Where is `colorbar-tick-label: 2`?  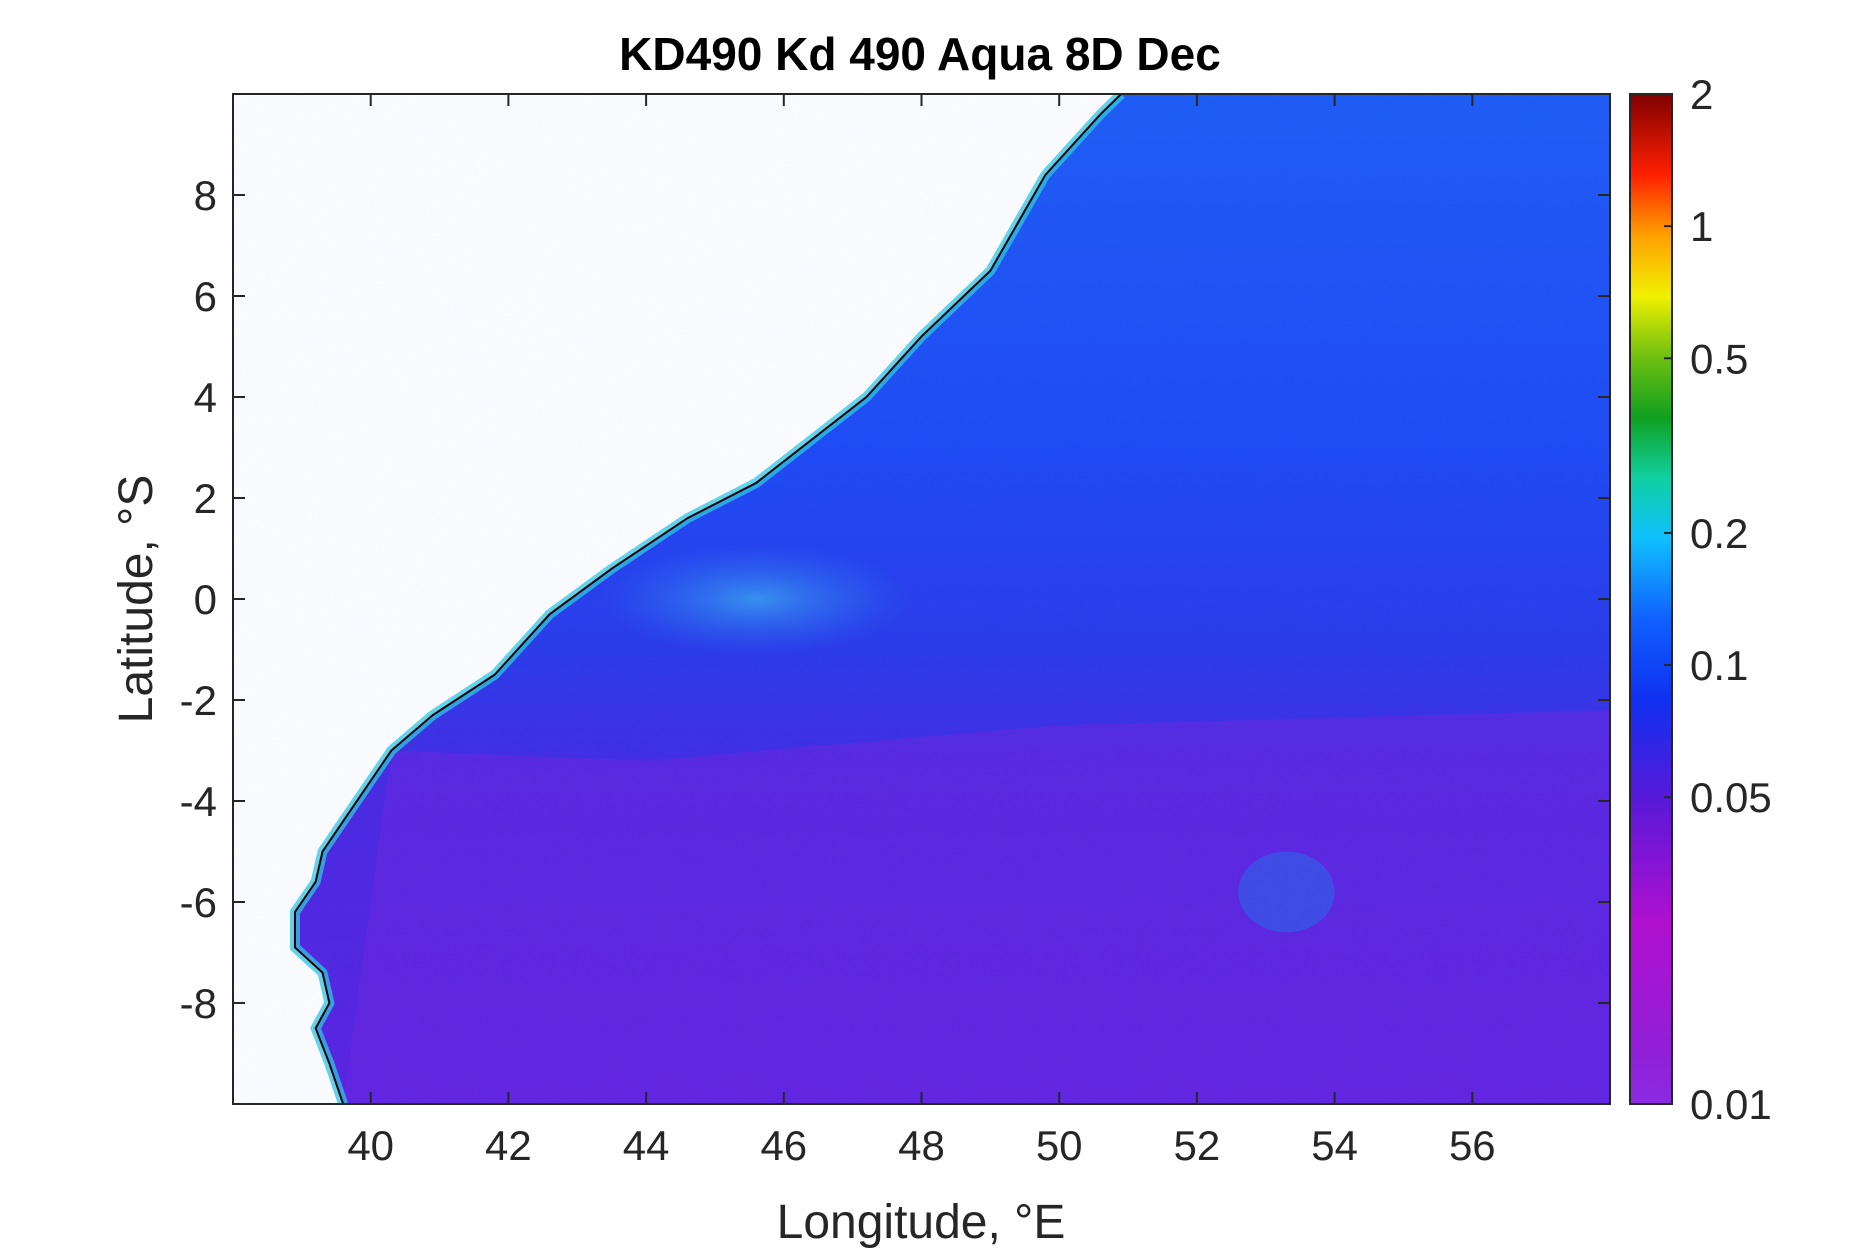 colorbar-tick-label: 2 is located at coordinates (1701, 94).